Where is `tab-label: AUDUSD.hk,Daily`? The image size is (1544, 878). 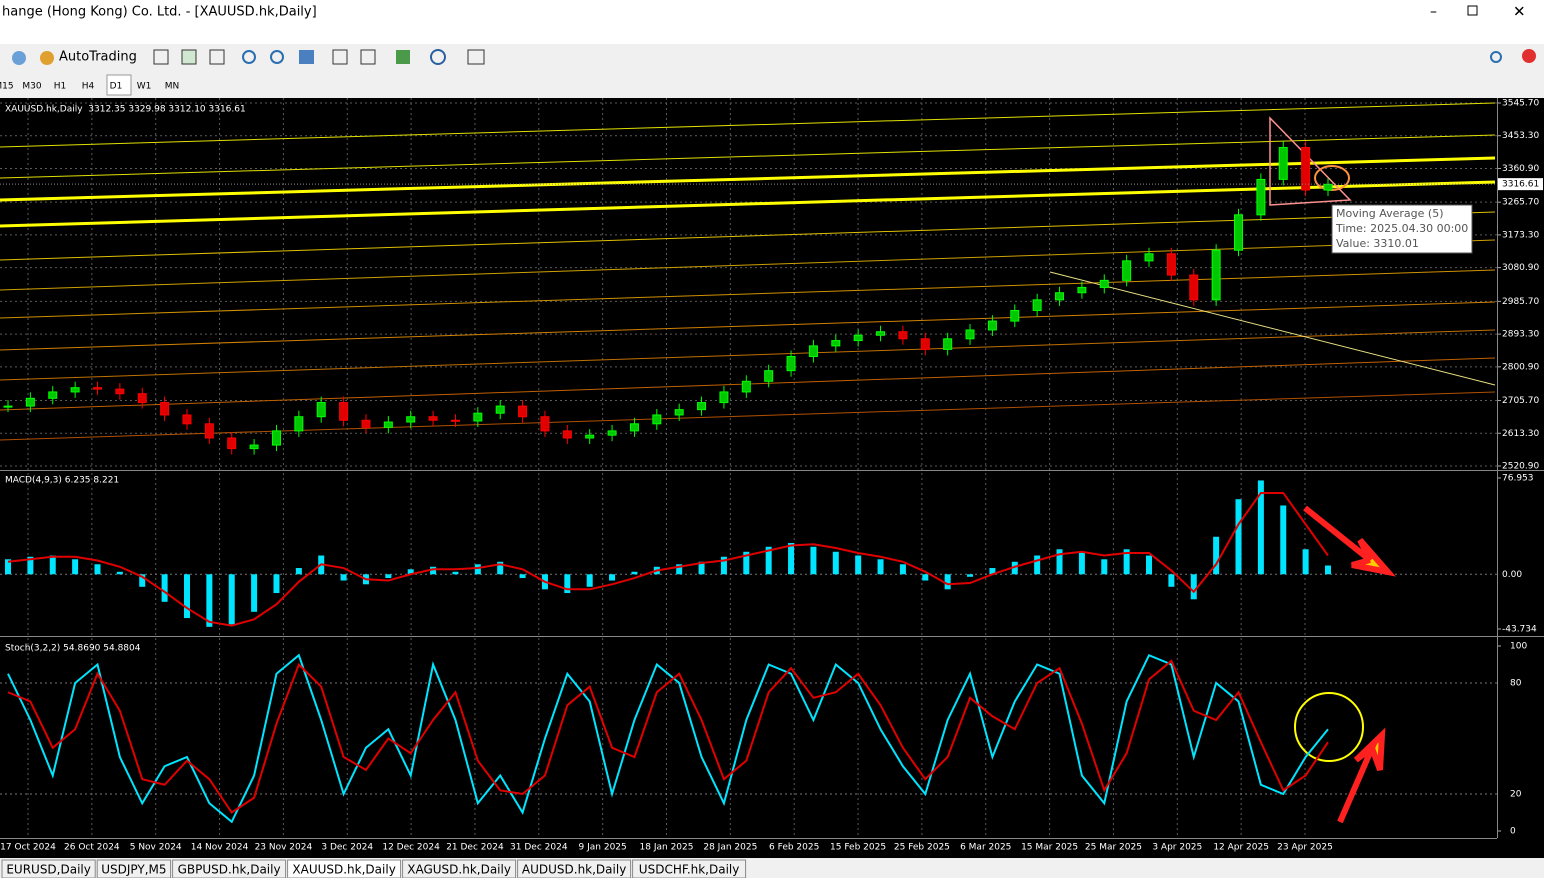
tab-label: AUDUSD.hk,Daily is located at coordinates (574, 870).